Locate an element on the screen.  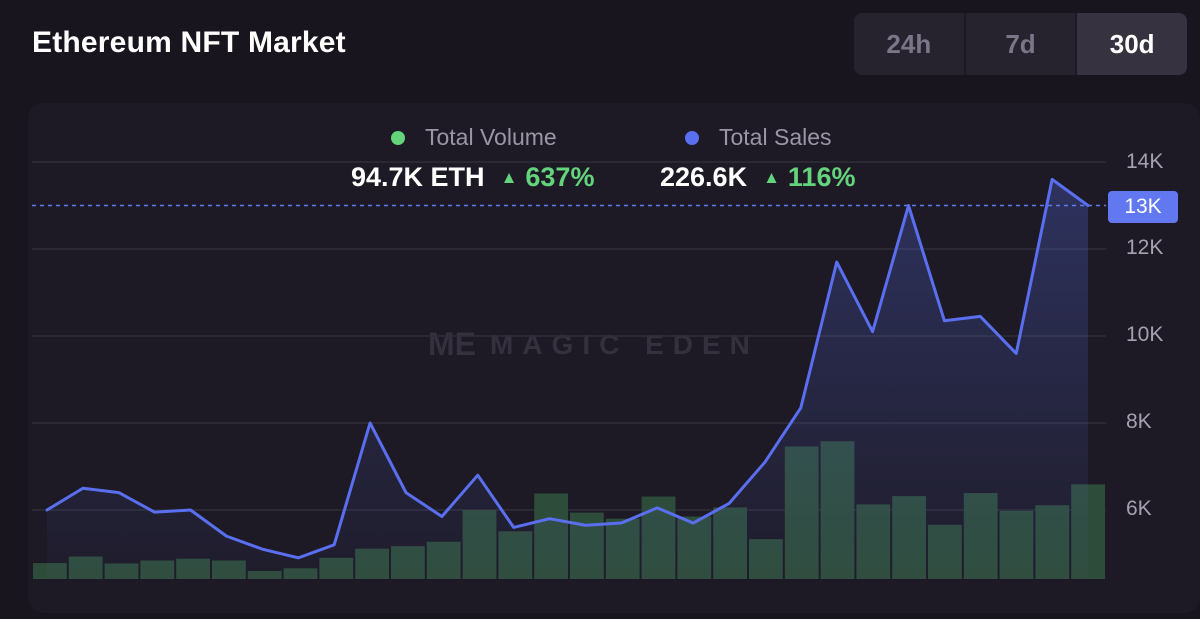
volume-up-arrow-icon: ▲ is located at coordinates (509, 177).